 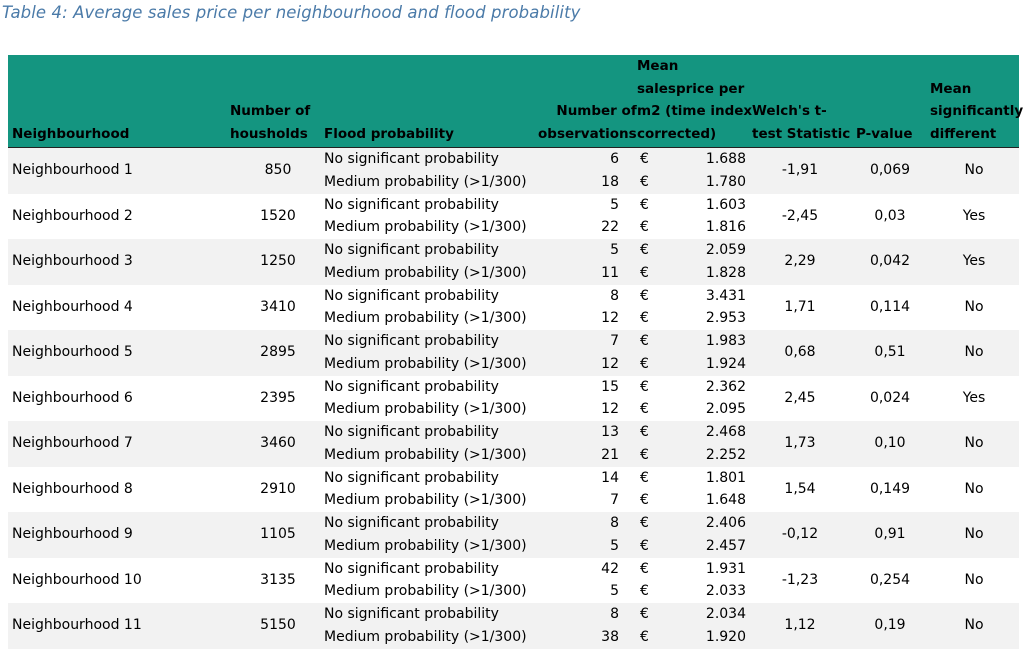 I want to click on households-count: 2395, so click(x=278, y=397).